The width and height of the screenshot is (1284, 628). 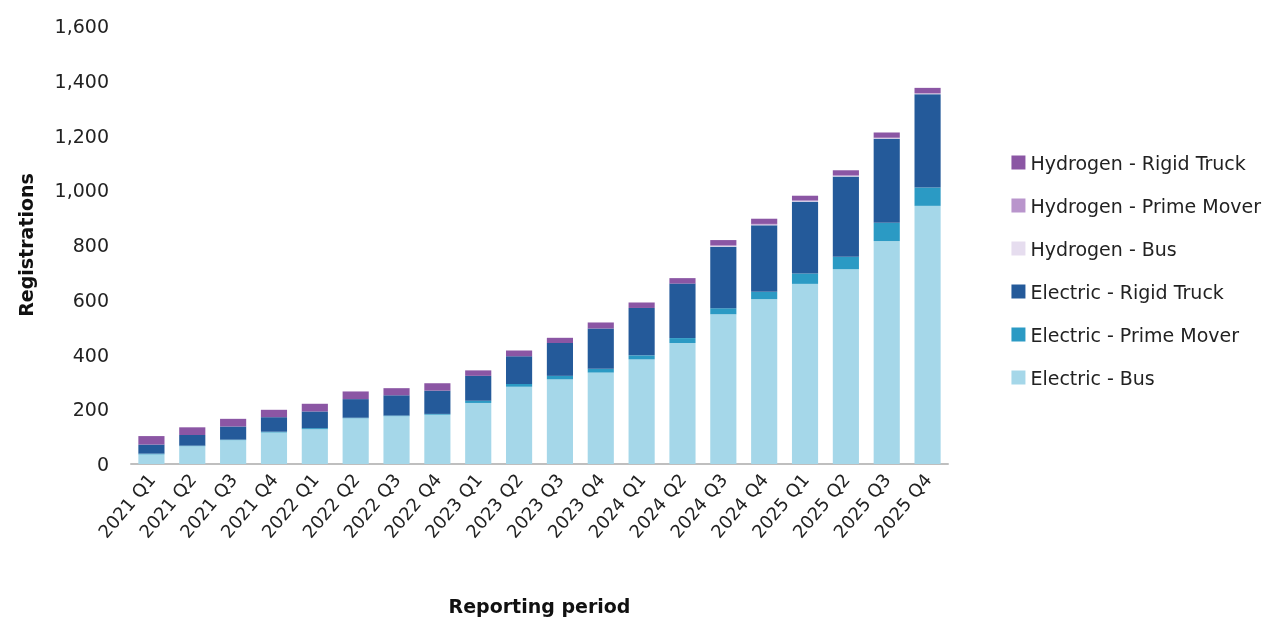 What do you see at coordinates (90, 245) in the screenshot?
I see `y-tick-label: 800` at bounding box center [90, 245].